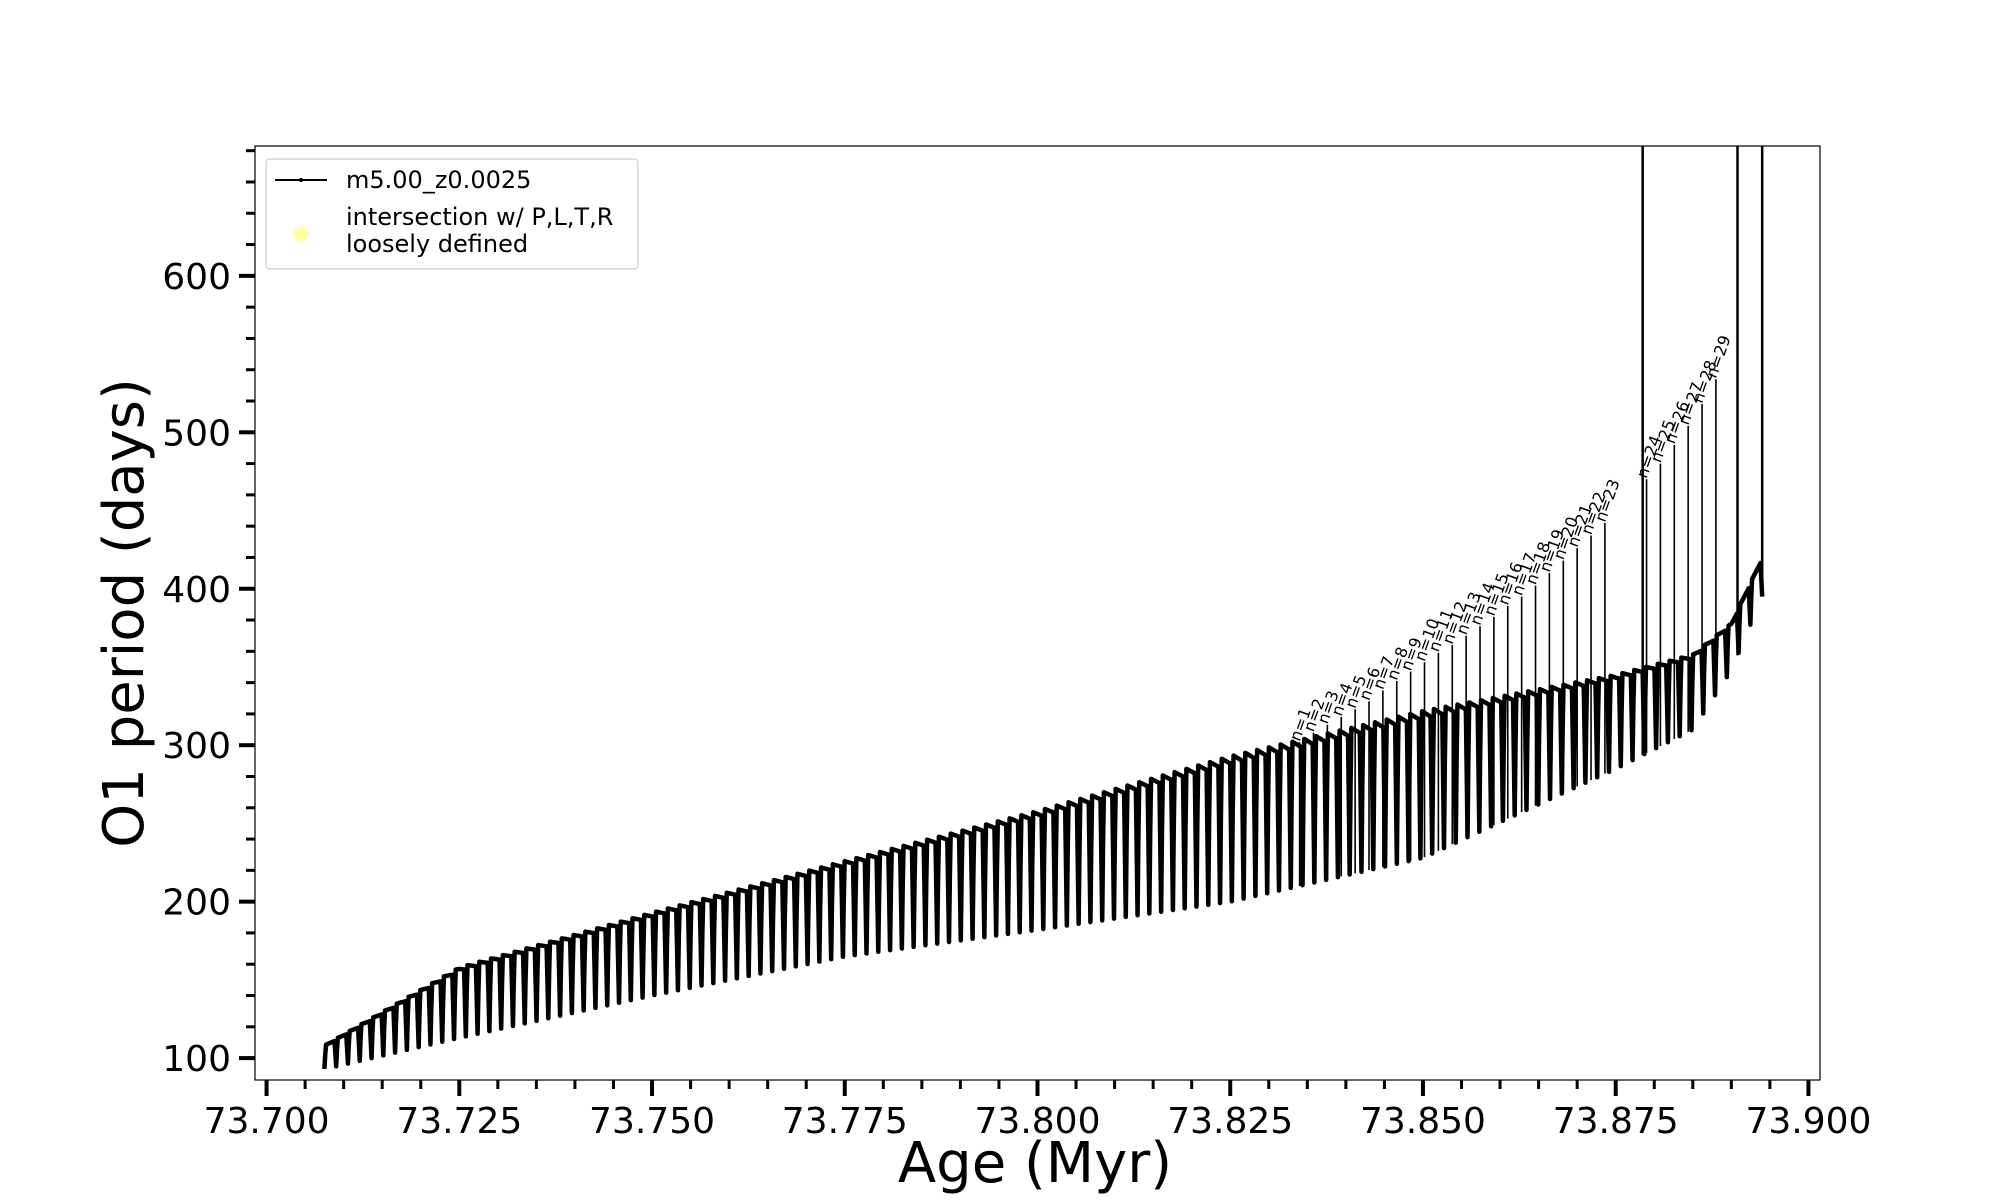 The image size is (2000, 1200). I want to click on legend-intersection-marker, so click(301, 234).